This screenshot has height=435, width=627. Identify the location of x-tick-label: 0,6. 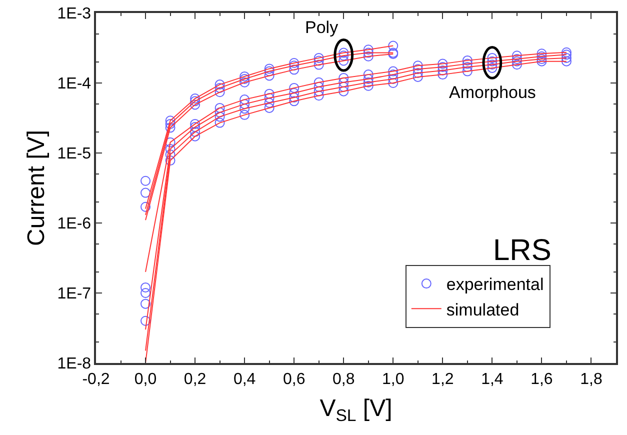
(294, 379).